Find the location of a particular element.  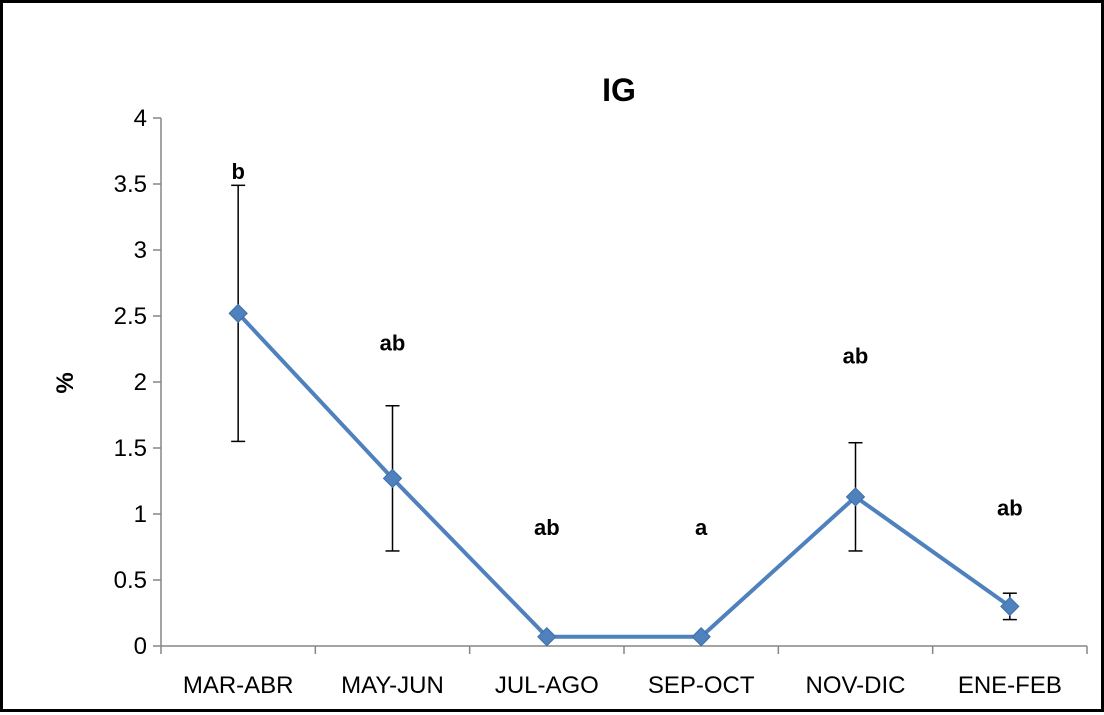

y-ticks: 0 0.5 1 1.5 2 2.5 3 3.5 4 is located at coordinates (137, 382).